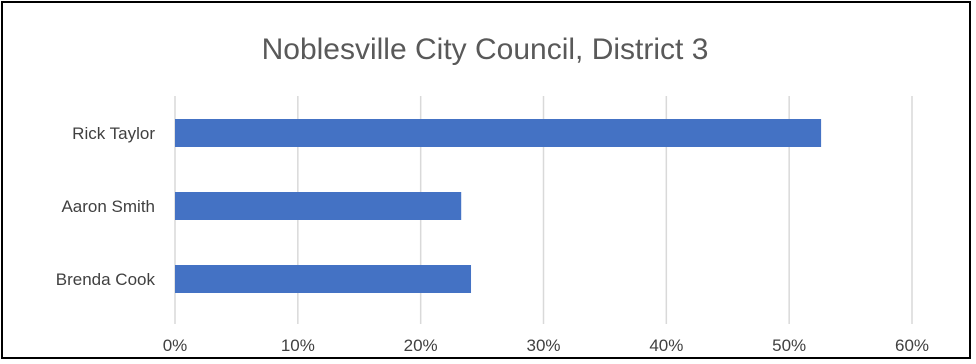 The image size is (976, 364). I want to click on x-tick-label: 10%, so click(298, 345).